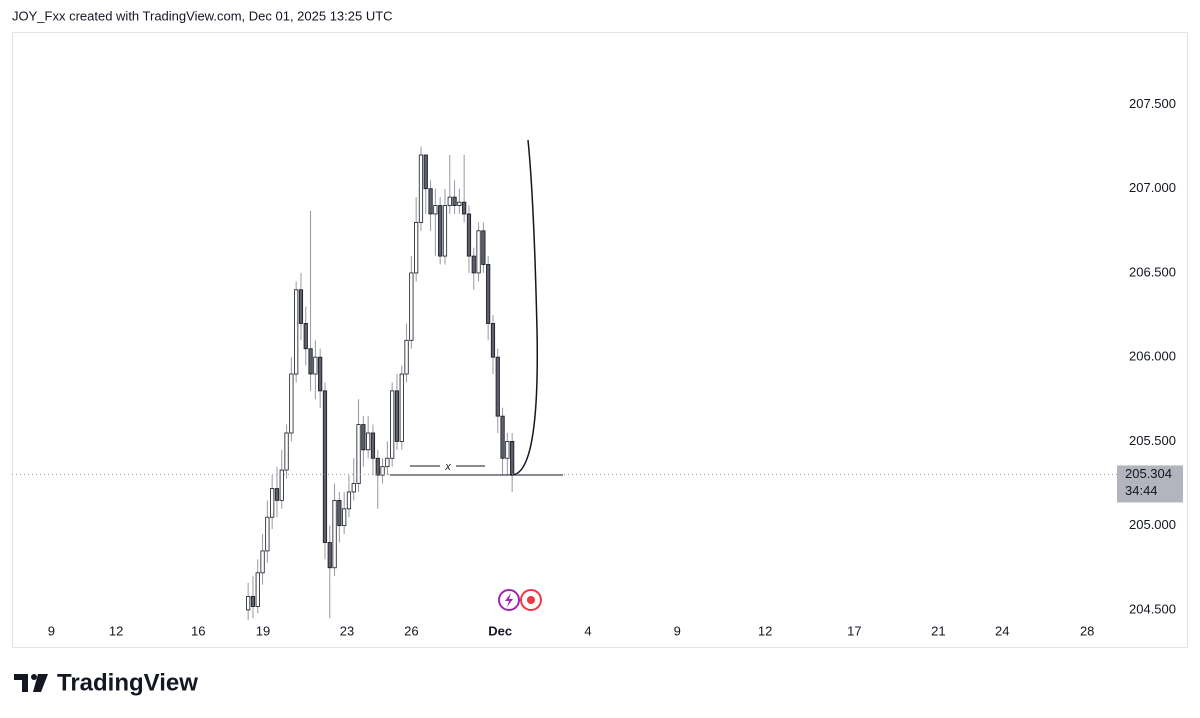 Image resolution: width=1200 pixels, height=718 pixels. Describe the element at coordinates (1152, 356) in the screenshot. I see `y-tick-label: 206.000` at that location.